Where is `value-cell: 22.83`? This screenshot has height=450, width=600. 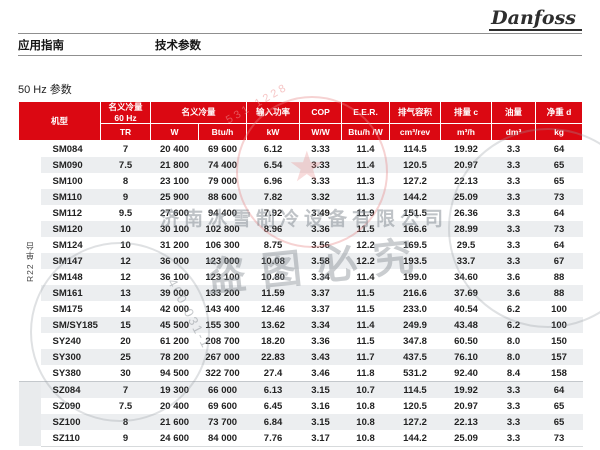
value-cell: 22.83 is located at coordinates (273, 357).